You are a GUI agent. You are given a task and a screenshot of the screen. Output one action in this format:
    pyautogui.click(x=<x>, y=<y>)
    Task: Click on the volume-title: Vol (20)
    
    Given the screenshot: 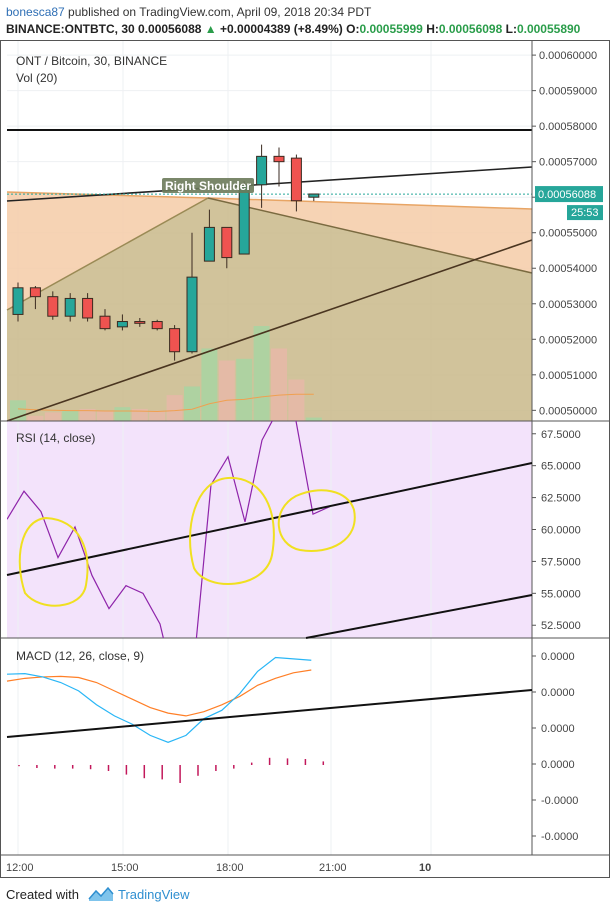 What is the action you would take?
    pyautogui.click(x=37, y=78)
    